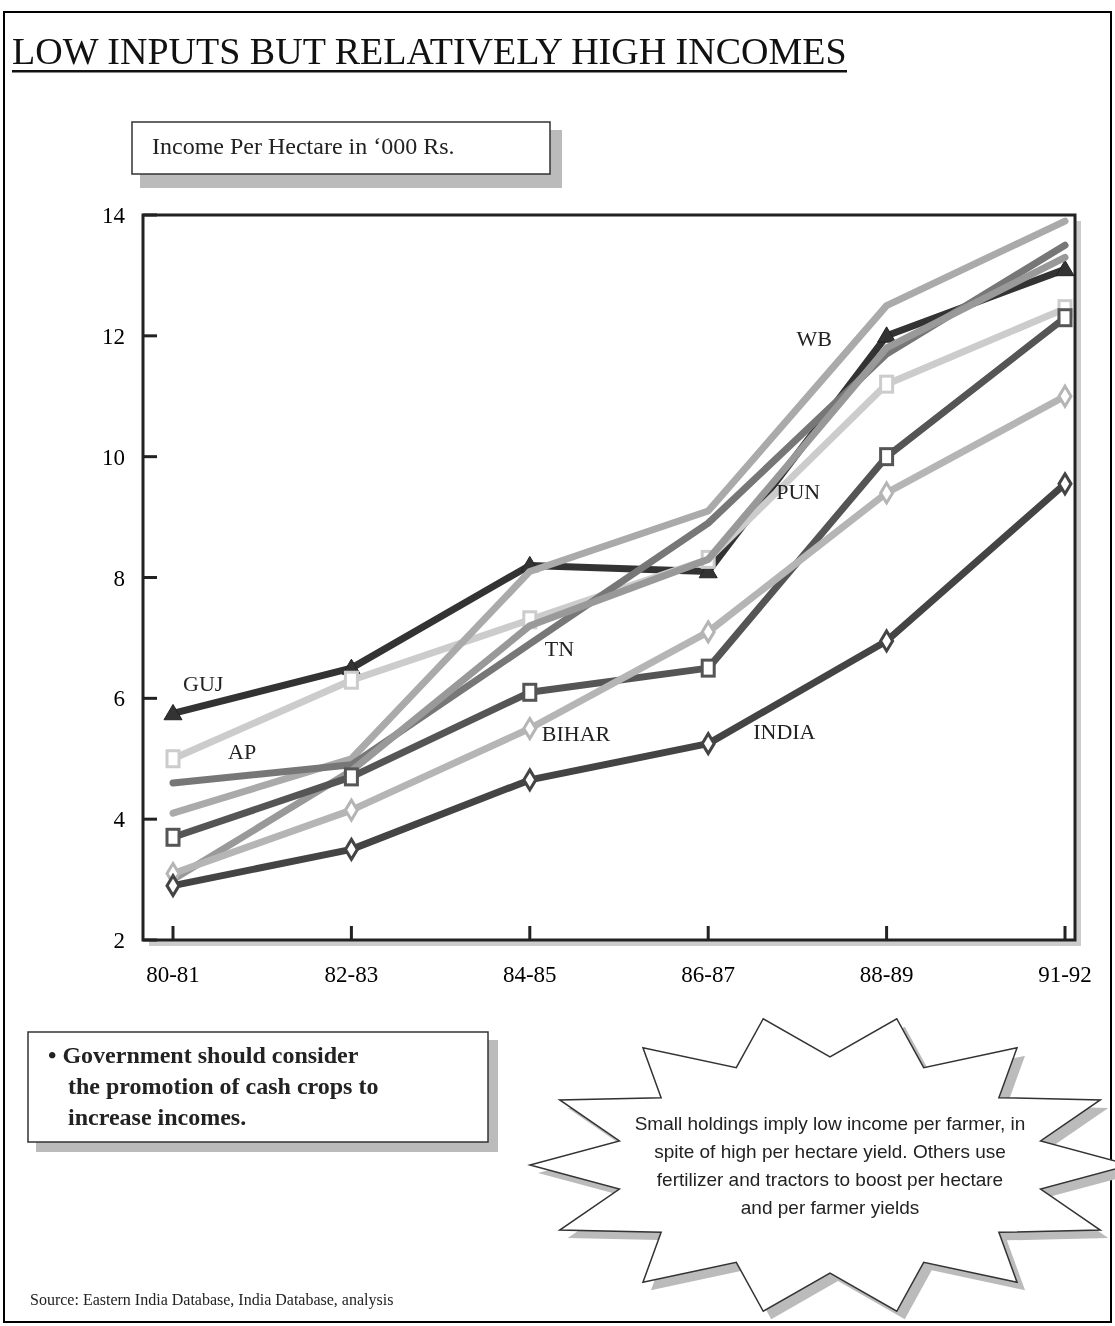 This screenshot has width=1115, height=1326. What do you see at coordinates (351, 974) in the screenshot?
I see `x-tick-label: 82-83` at bounding box center [351, 974].